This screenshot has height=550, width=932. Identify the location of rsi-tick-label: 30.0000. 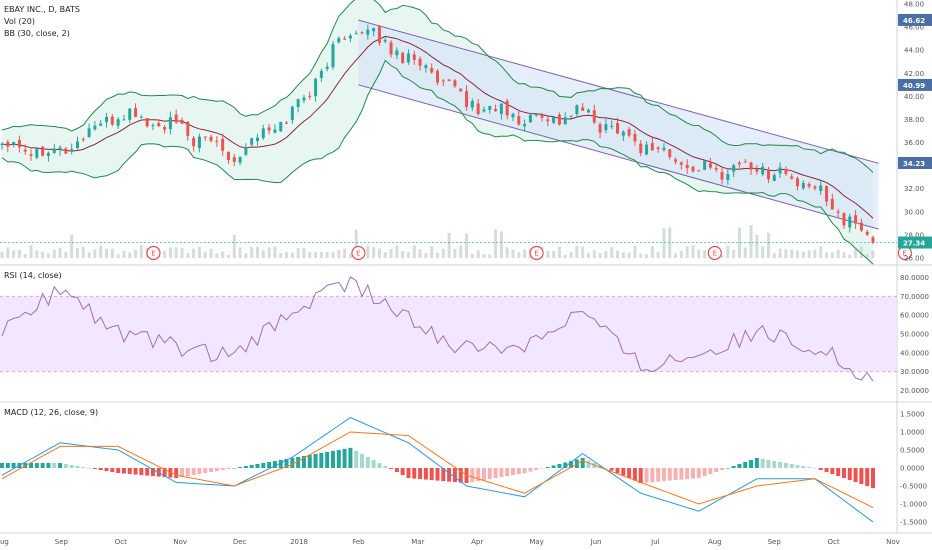
(914, 372).